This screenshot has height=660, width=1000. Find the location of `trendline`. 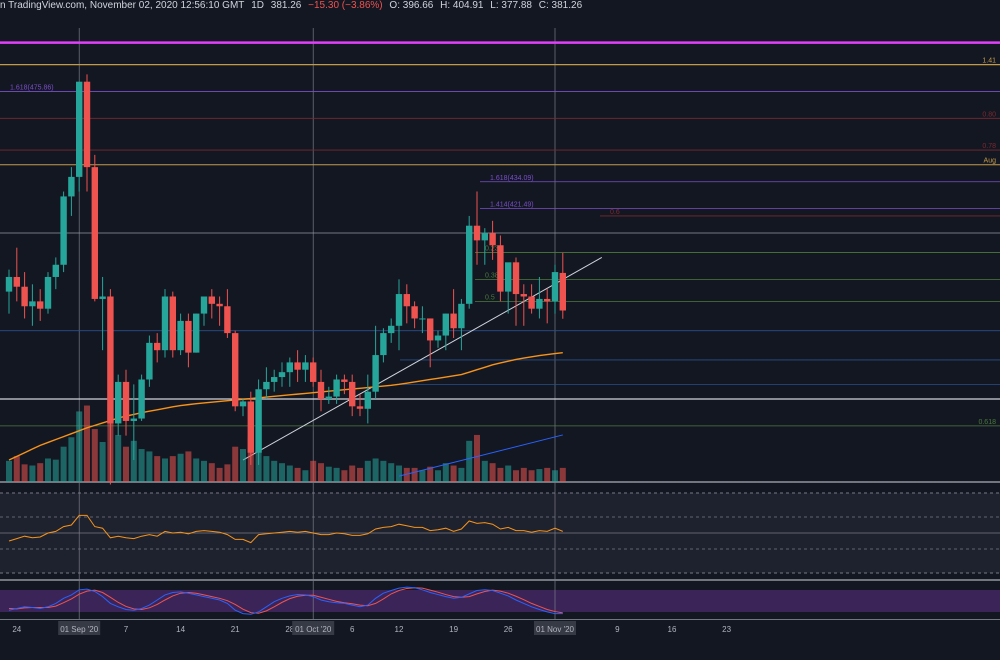

trendline is located at coordinates (422, 359).